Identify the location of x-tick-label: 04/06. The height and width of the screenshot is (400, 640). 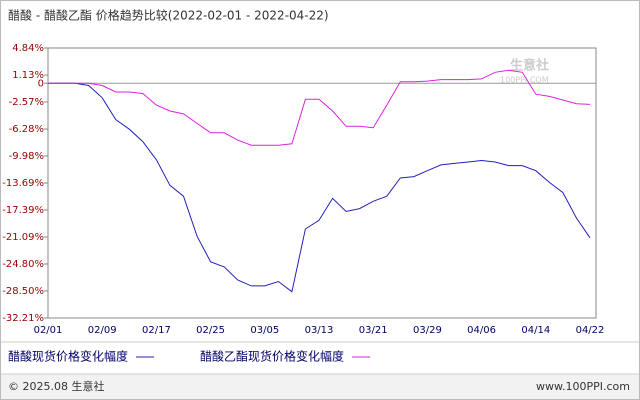
(481, 330).